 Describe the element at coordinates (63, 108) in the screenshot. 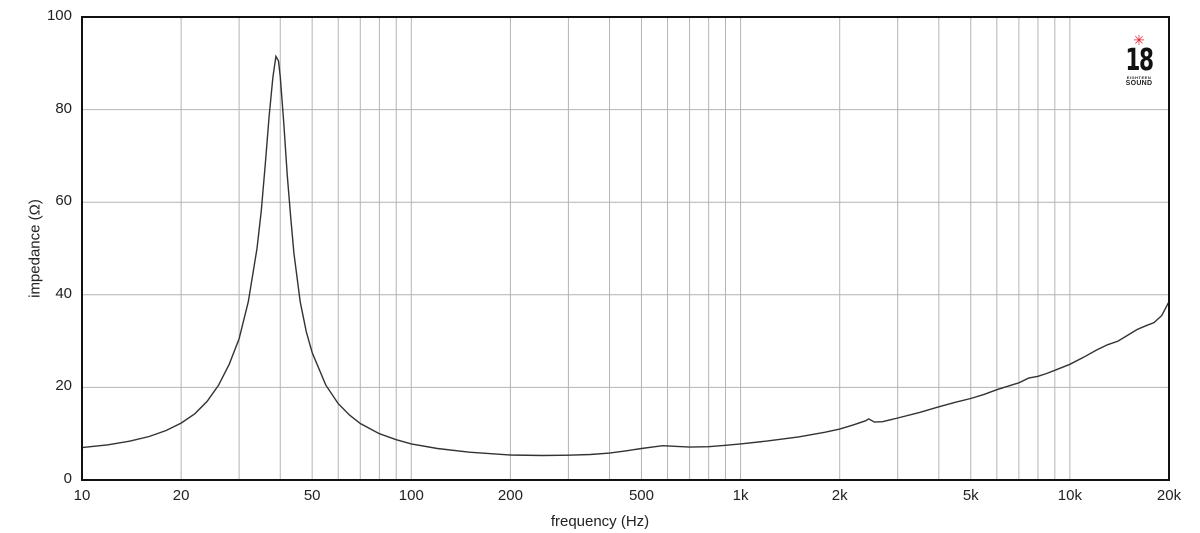

I see `y-tick-label: 80` at that location.